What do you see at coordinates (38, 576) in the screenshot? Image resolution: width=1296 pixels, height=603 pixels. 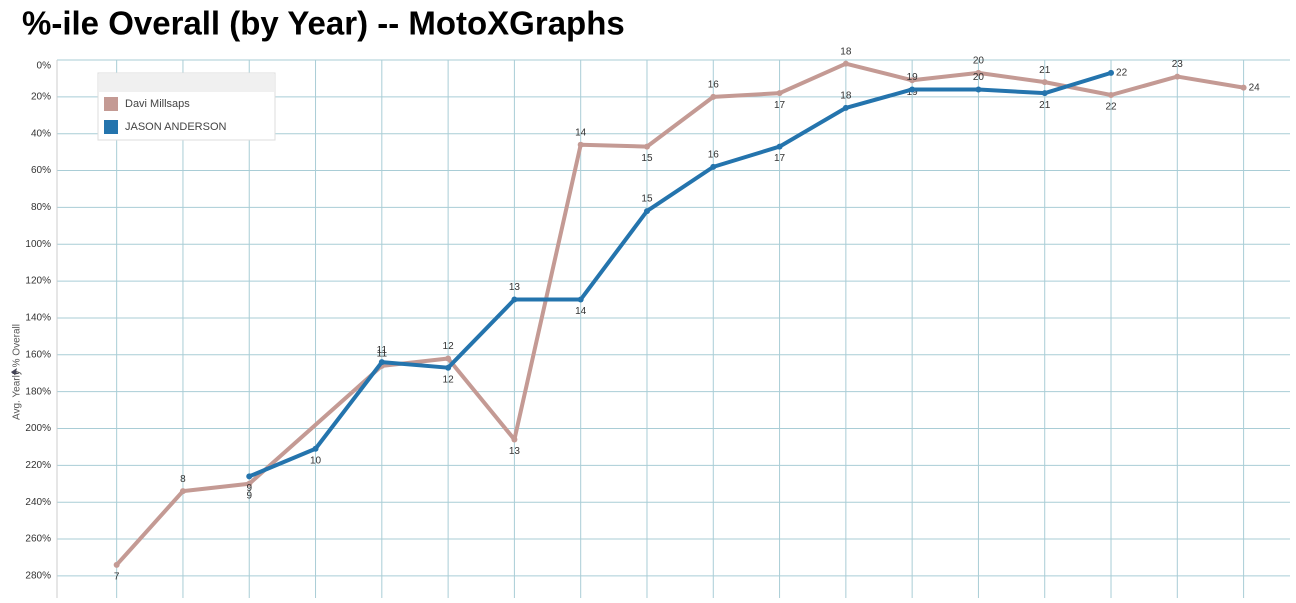 I see `y-tick-label: 280%` at bounding box center [38, 576].